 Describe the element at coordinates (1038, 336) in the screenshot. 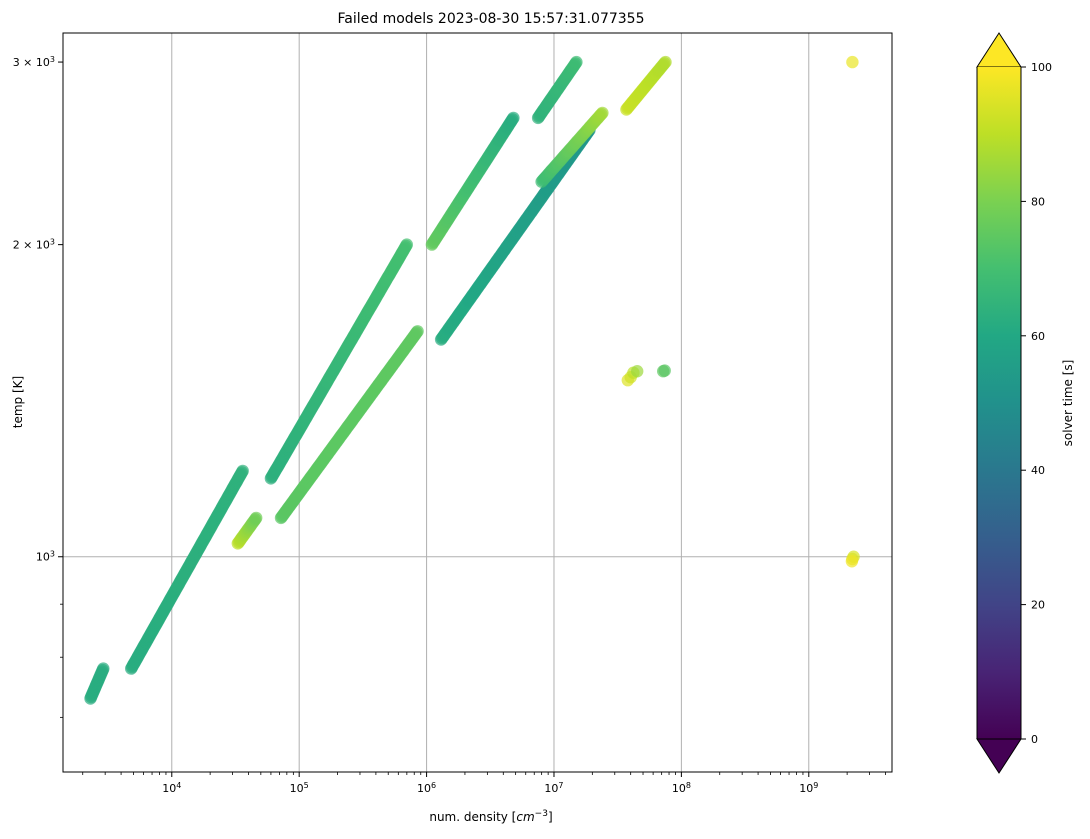

I see `colorbar-tick-label: 60` at that location.